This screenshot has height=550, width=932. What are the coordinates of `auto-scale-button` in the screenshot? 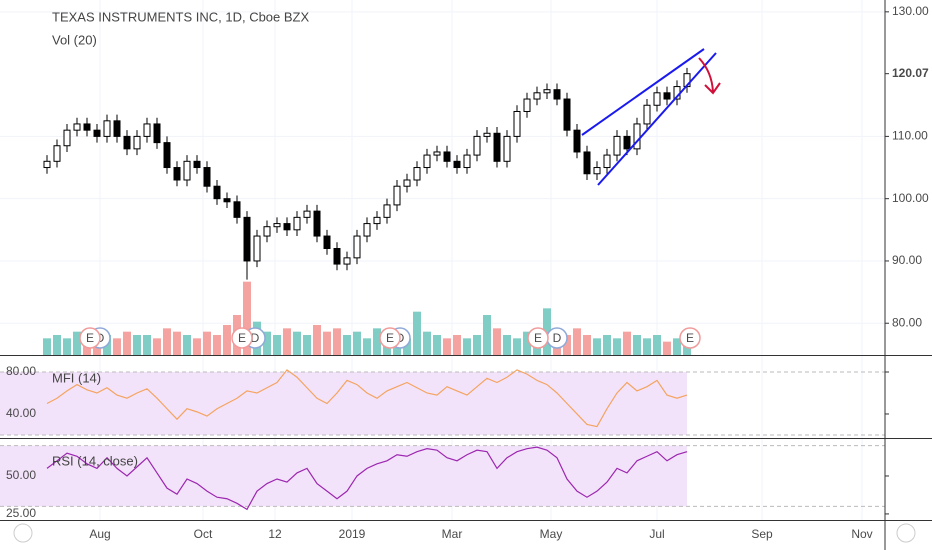 It's located at (906, 533).